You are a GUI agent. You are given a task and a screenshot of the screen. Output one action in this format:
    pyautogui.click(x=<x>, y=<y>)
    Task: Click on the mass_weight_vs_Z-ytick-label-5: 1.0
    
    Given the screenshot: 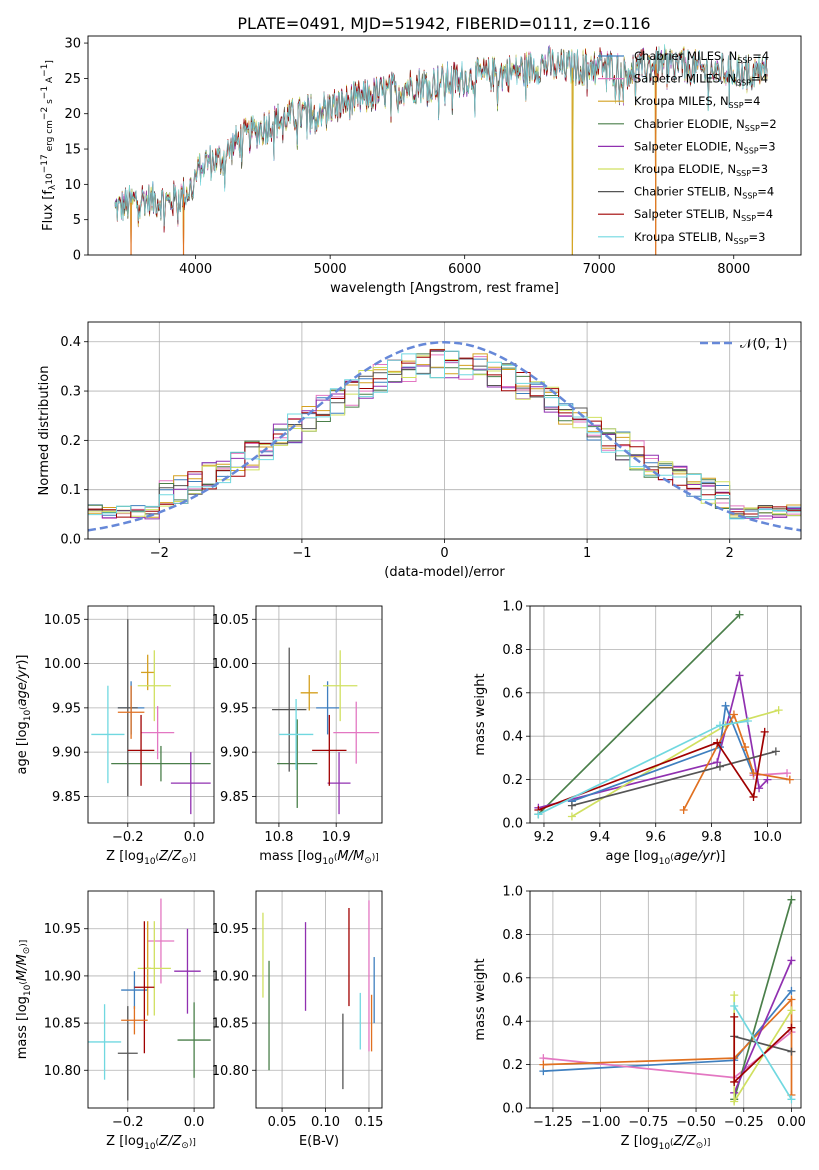 What is the action you would take?
    pyautogui.click(x=512, y=892)
    